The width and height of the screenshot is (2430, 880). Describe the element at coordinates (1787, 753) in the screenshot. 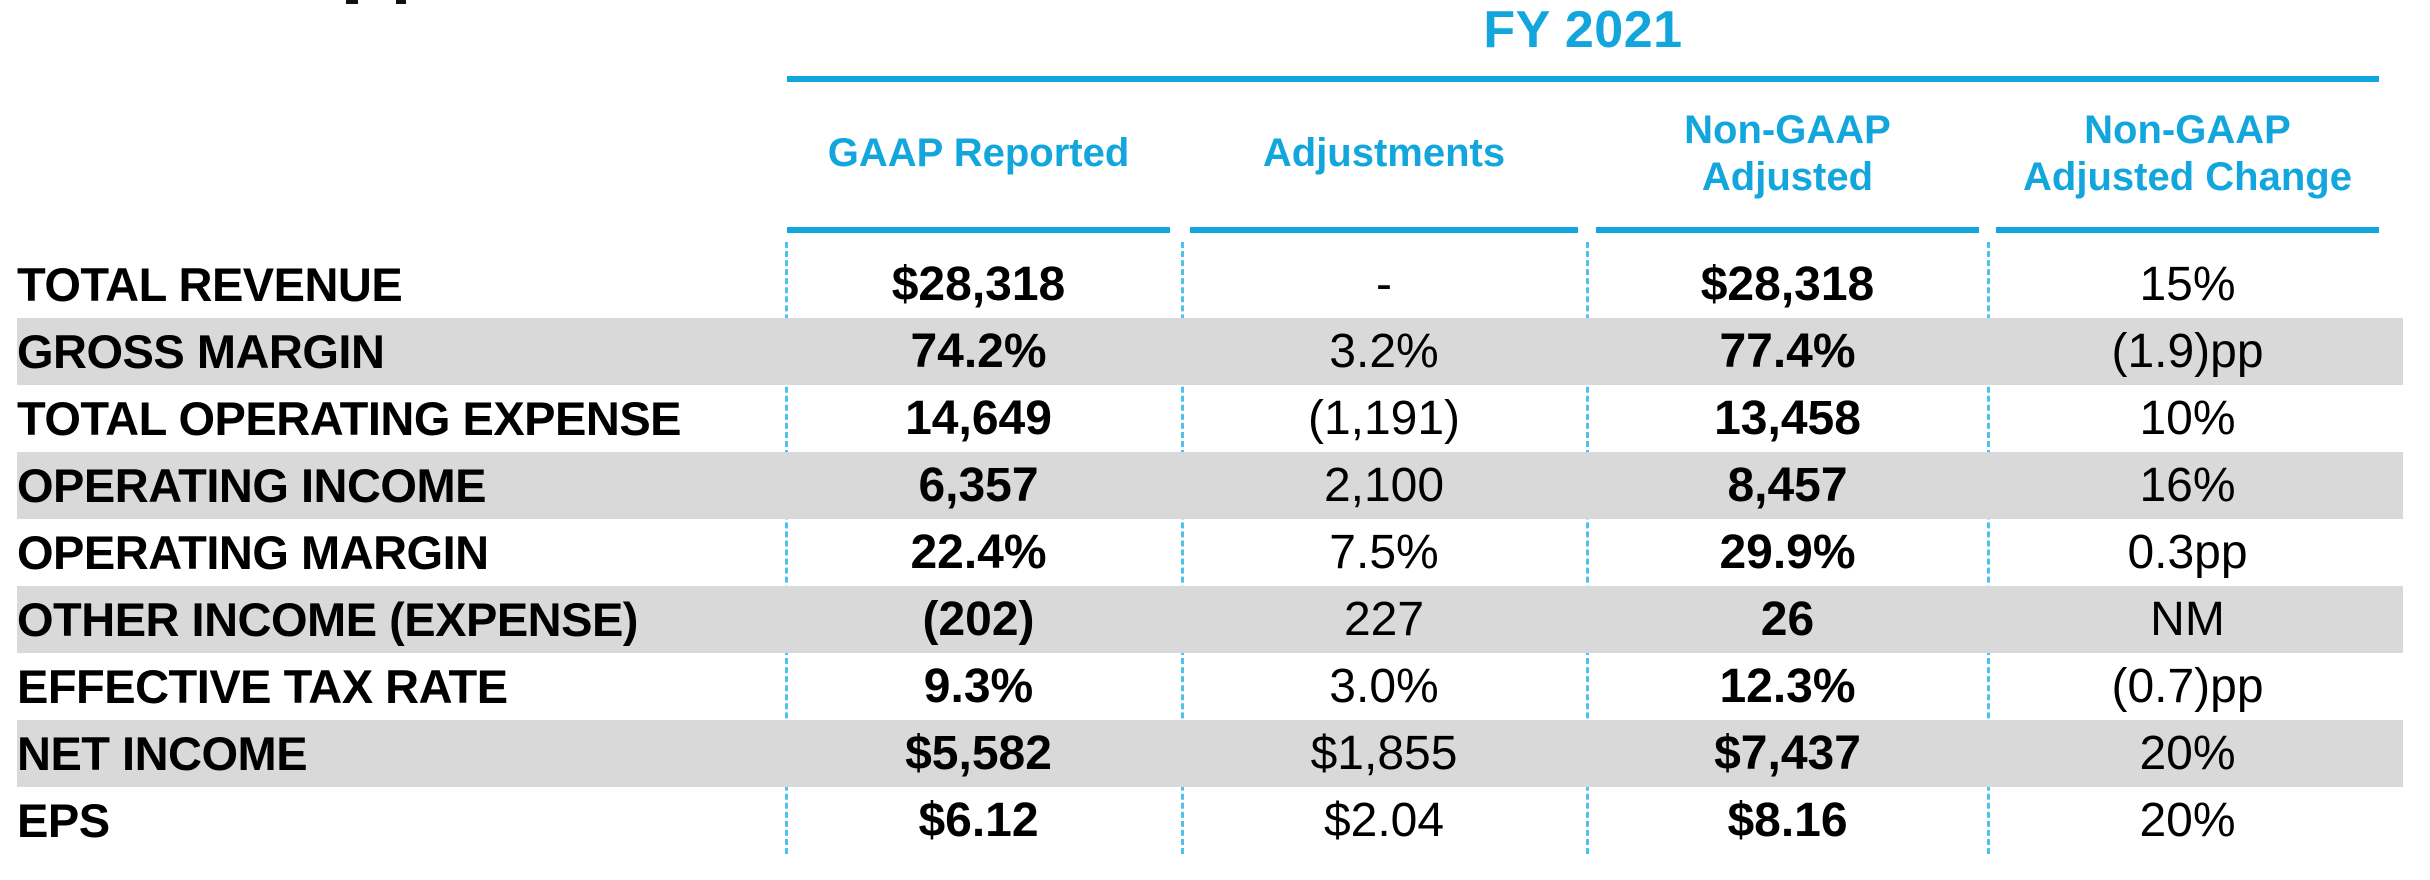

I see `cell-non-gaap-adjusted: $7,437` at that location.